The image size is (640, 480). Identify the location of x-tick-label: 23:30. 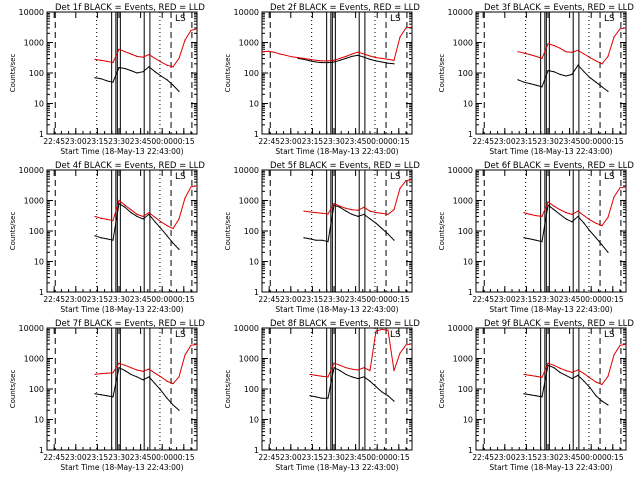
(334, 457).